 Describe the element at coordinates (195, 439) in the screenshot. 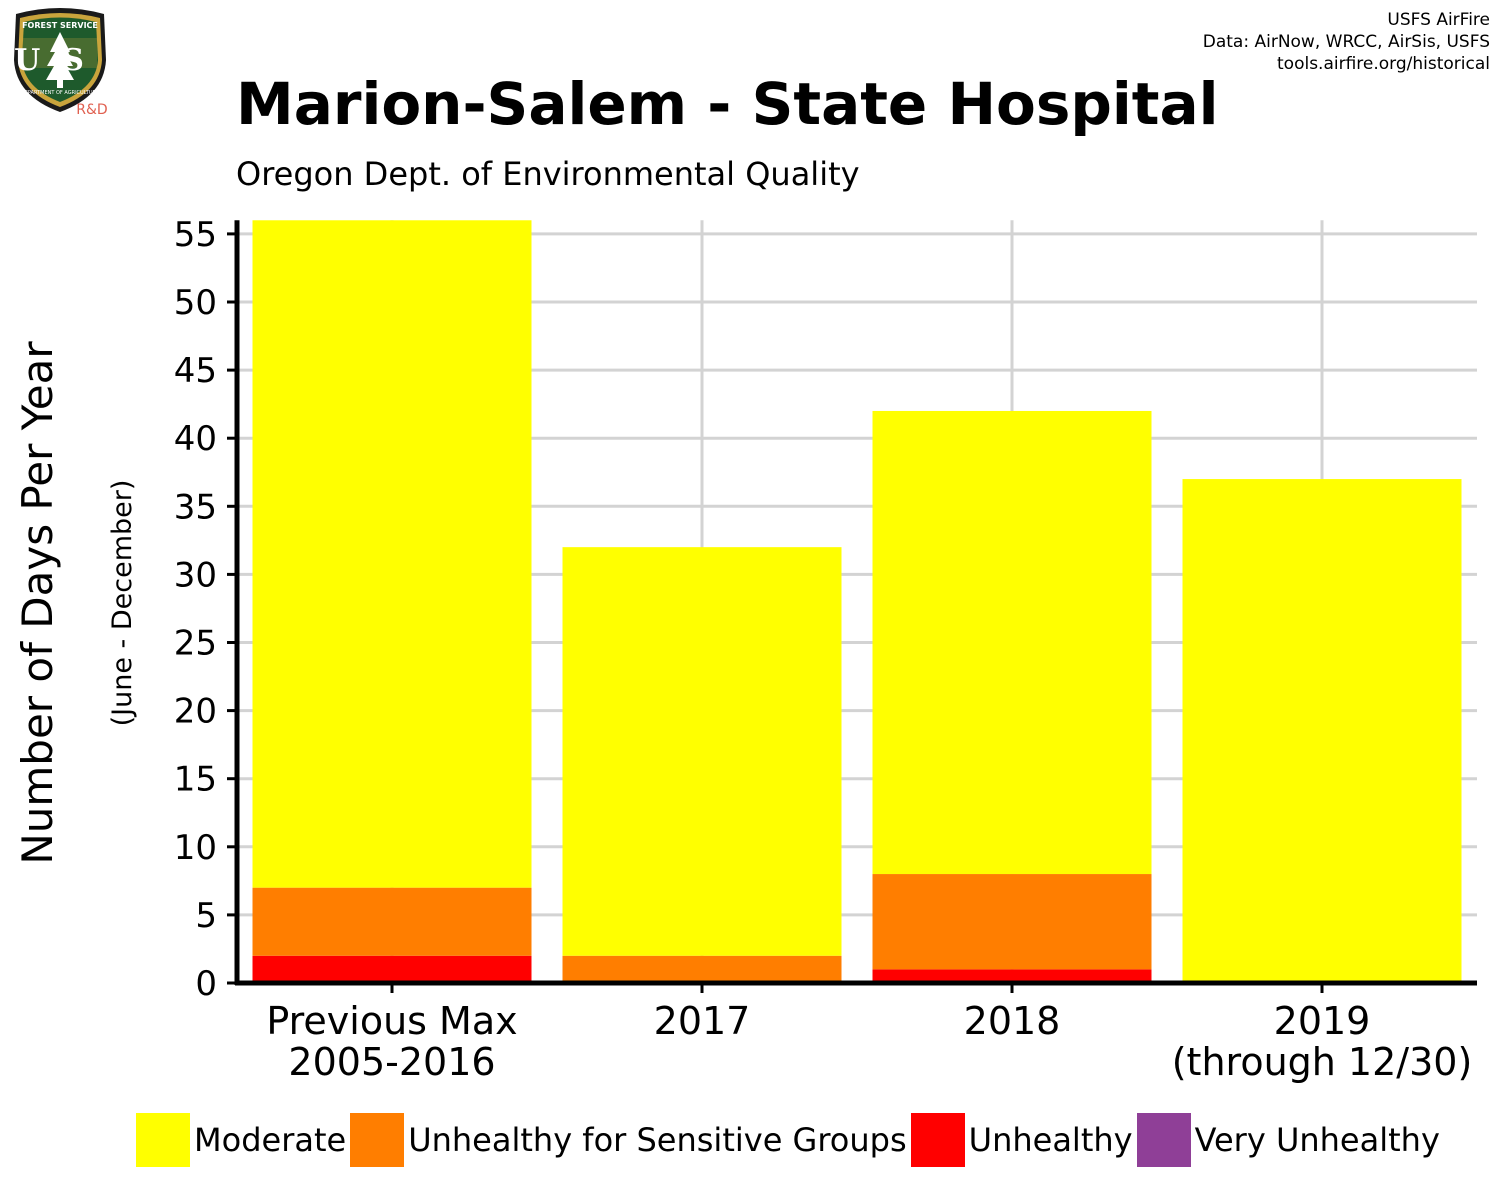

I see `y-tick-label: 40` at that location.